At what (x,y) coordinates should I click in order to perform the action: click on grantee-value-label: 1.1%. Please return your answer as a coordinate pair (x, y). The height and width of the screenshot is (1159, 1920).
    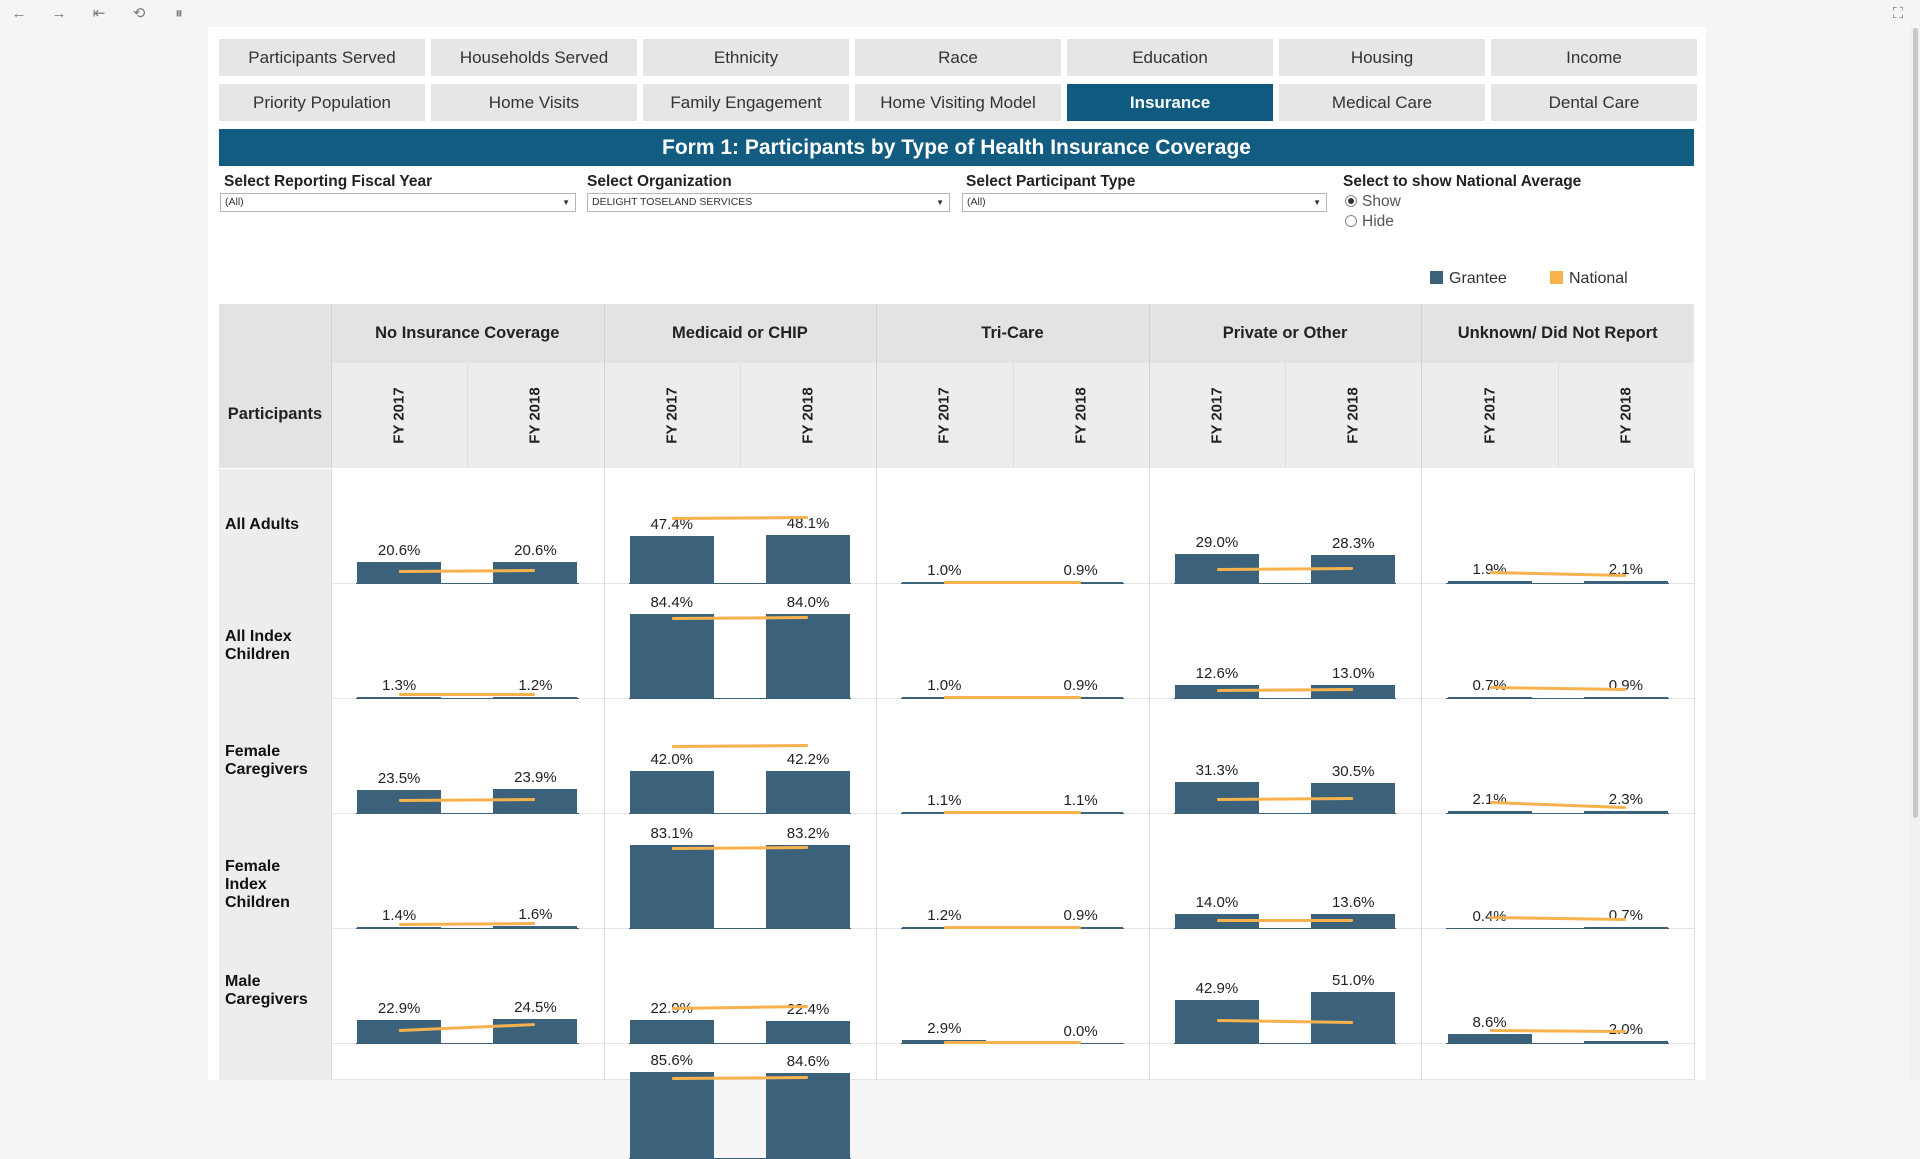
    Looking at the image, I should click on (1081, 800).